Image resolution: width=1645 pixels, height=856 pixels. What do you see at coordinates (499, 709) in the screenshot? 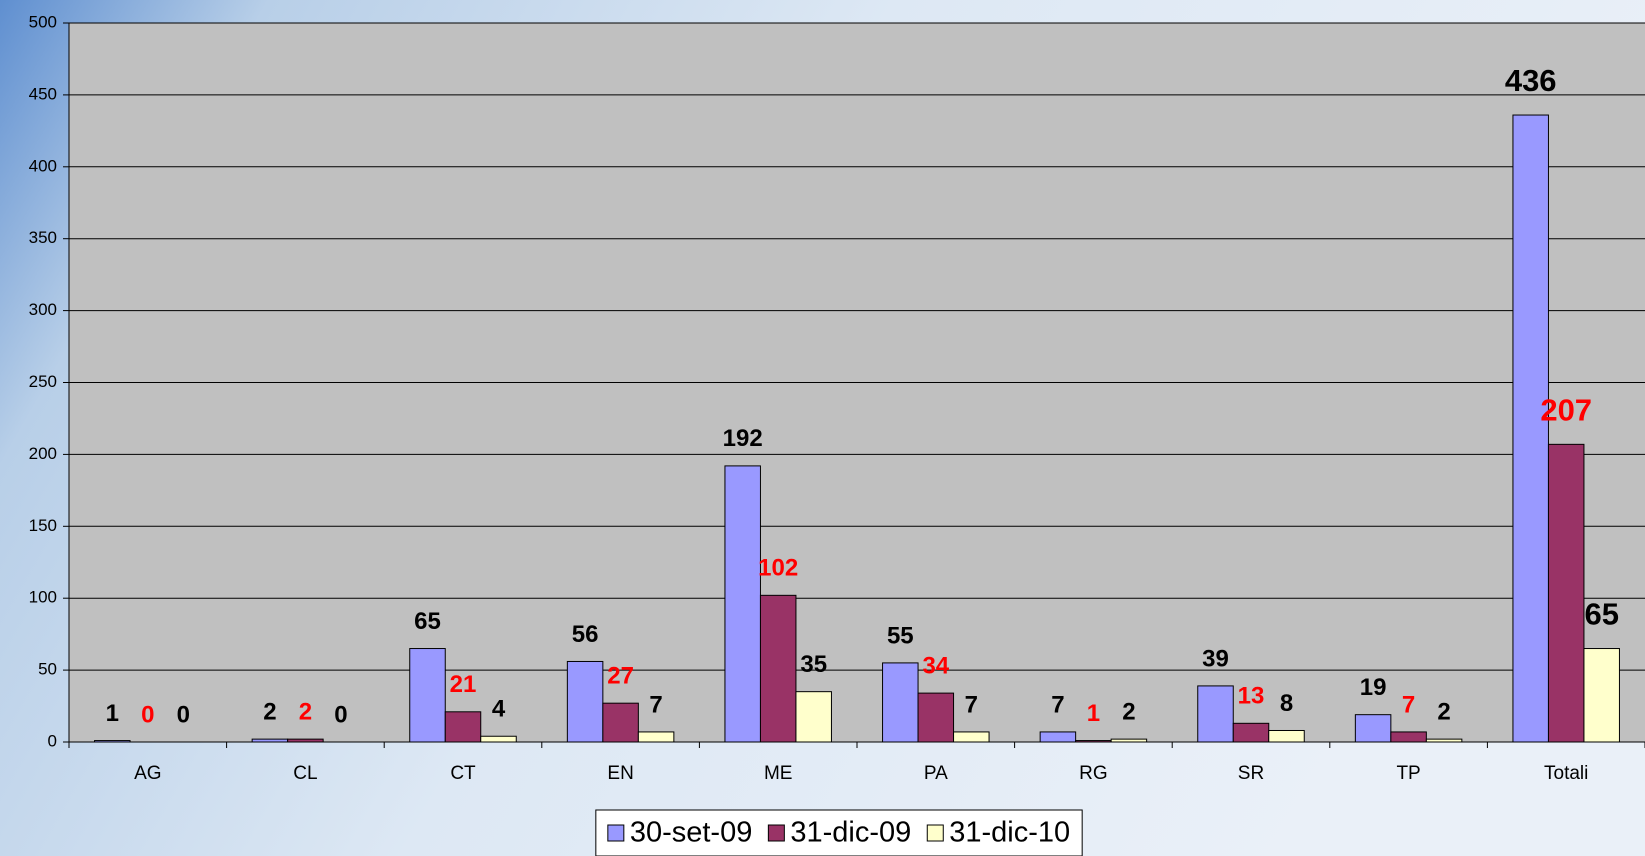
I see `data-label: 4` at bounding box center [499, 709].